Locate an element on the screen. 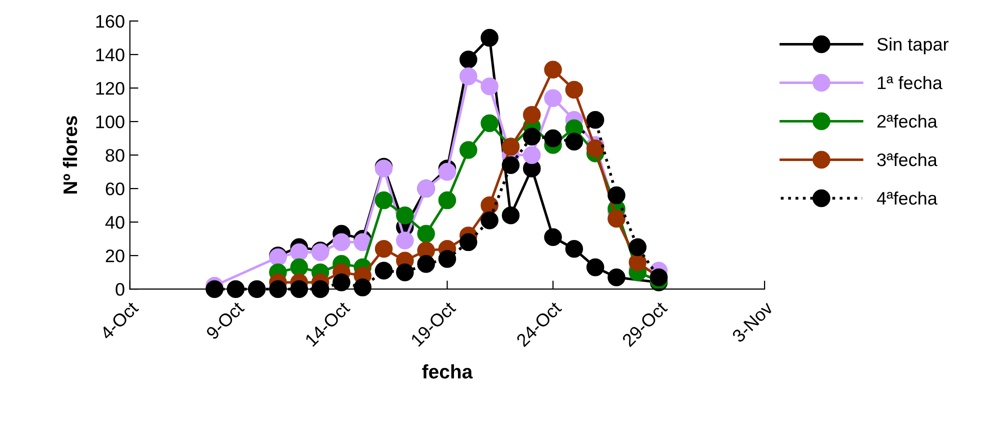  y-tick-label: 120 is located at coordinates (110, 88).